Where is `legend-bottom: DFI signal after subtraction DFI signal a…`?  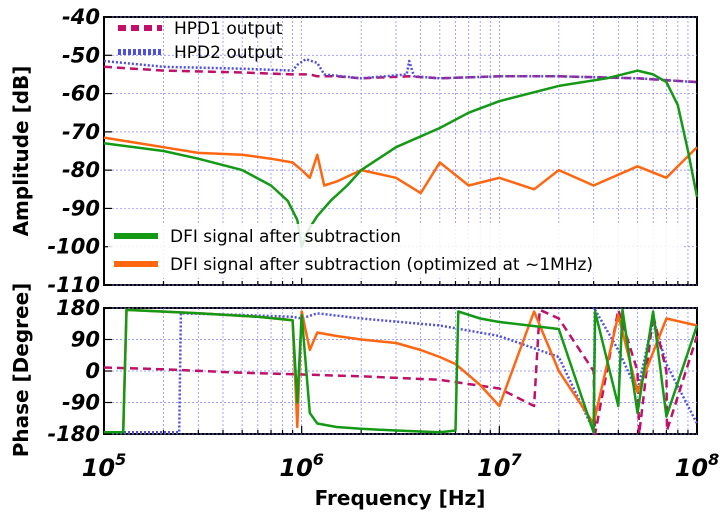
legend-bottom: DFI signal after subtraction DFI signal a… is located at coordinates (396, 251).